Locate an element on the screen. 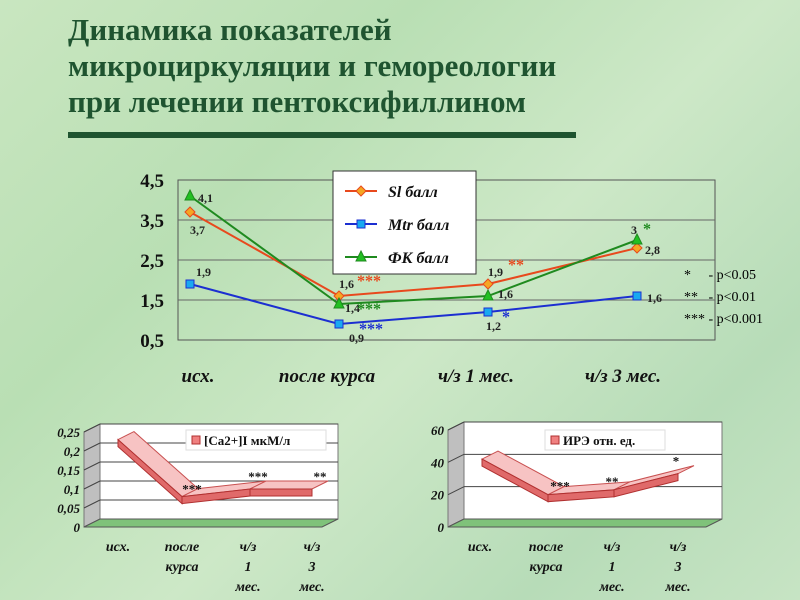 This screenshot has width=800, height=600. y-tick-label: 2,5 is located at coordinates (152, 261).